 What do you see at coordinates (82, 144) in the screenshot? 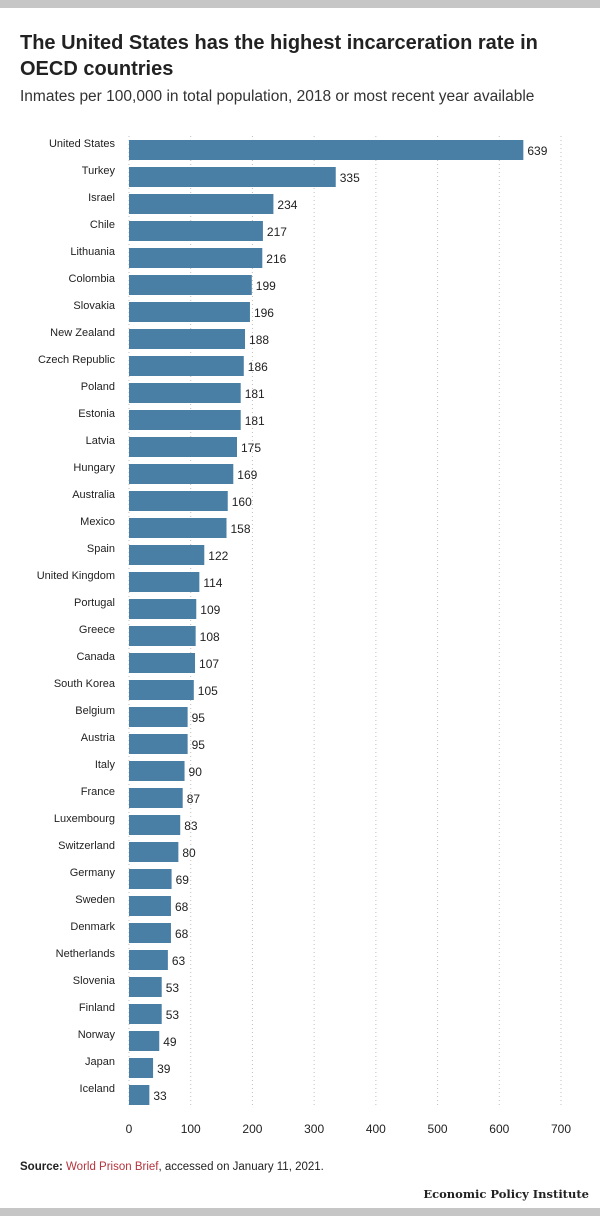
I see `category-label: United States` at bounding box center [82, 144].